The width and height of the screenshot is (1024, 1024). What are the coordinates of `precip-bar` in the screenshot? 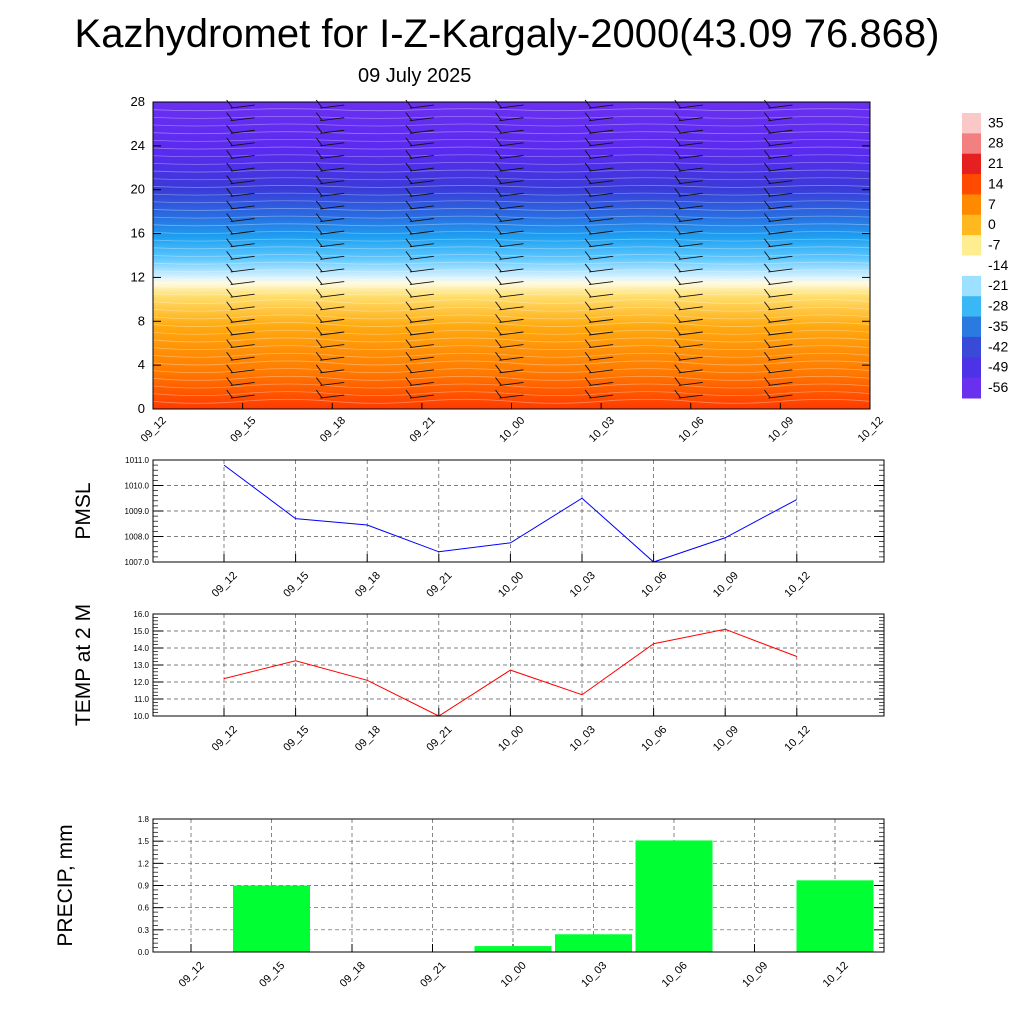 It's located at (674, 896).